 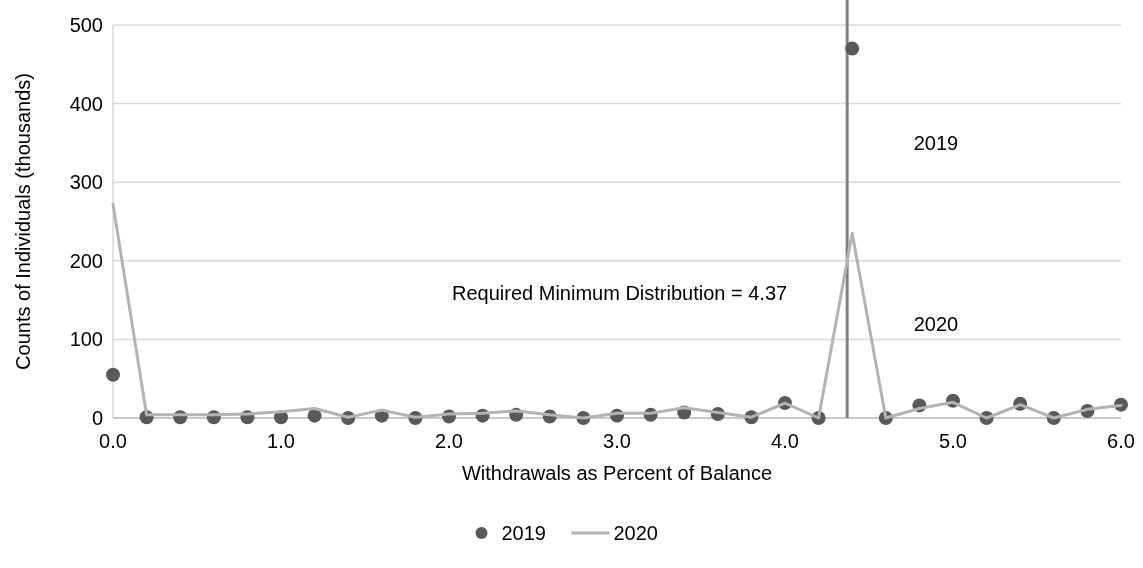 I want to click on x-tick-label: 3.0, so click(x=617, y=441).